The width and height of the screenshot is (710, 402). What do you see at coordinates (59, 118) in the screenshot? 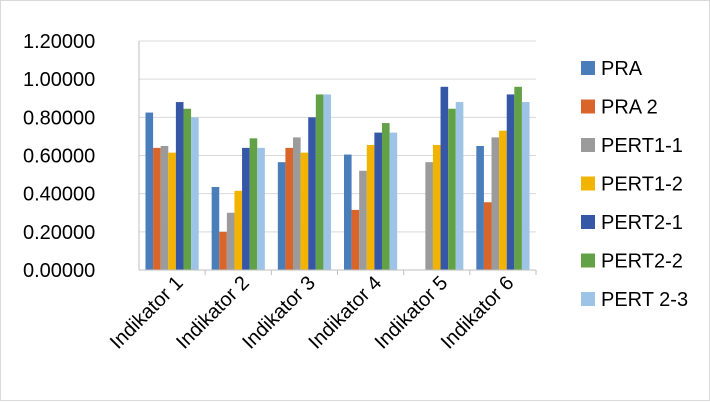
I see `y-tick-label: 0.80000` at bounding box center [59, 118].